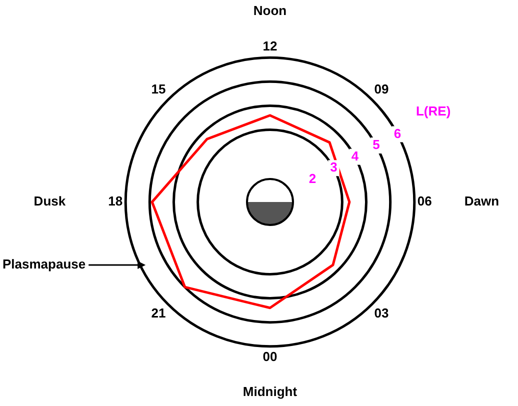 Image resolution: width=518 pixels, height=406 pixels. I want to click on spoke-label: 12, so click(270, 46).